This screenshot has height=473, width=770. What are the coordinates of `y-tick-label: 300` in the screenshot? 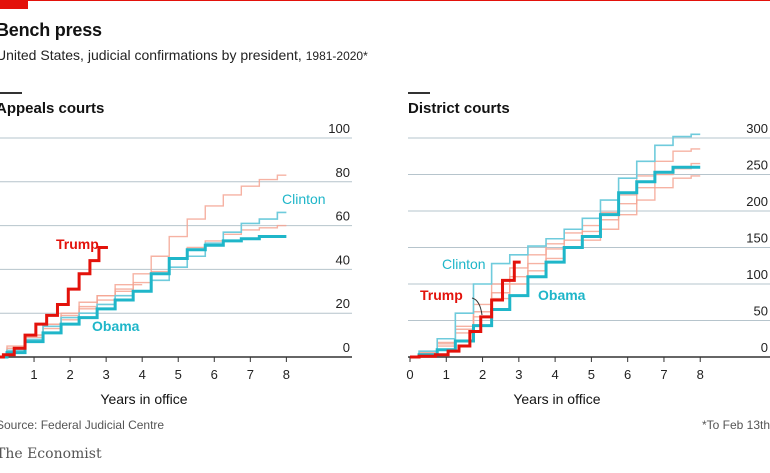 It's located at (757, 128).